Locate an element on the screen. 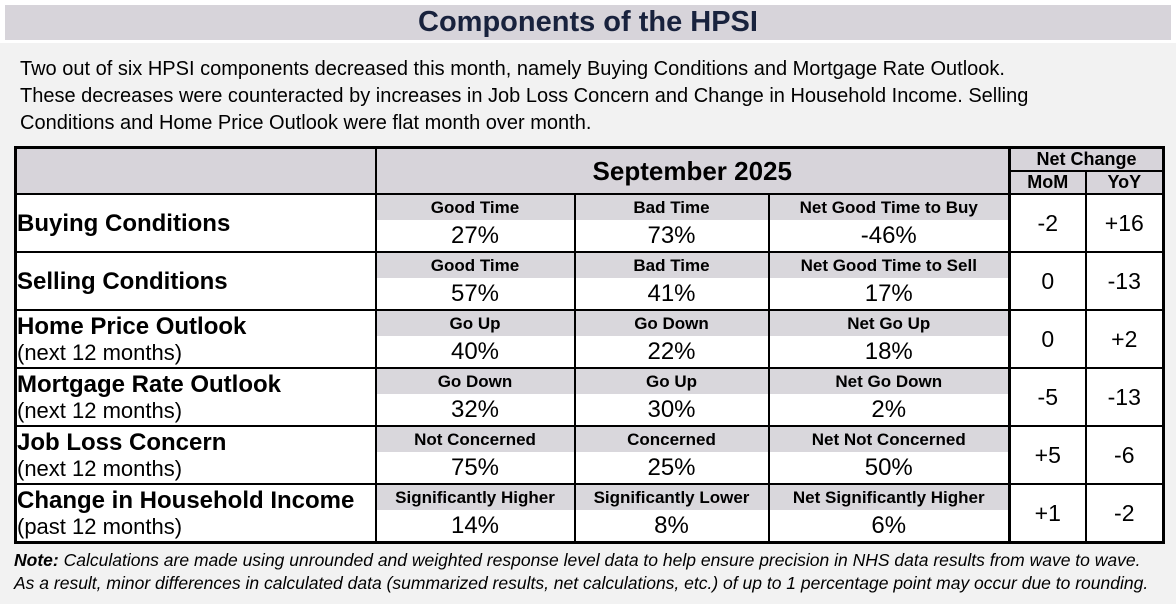  yoy-header: YoY is located at coordinates (1124, 182).